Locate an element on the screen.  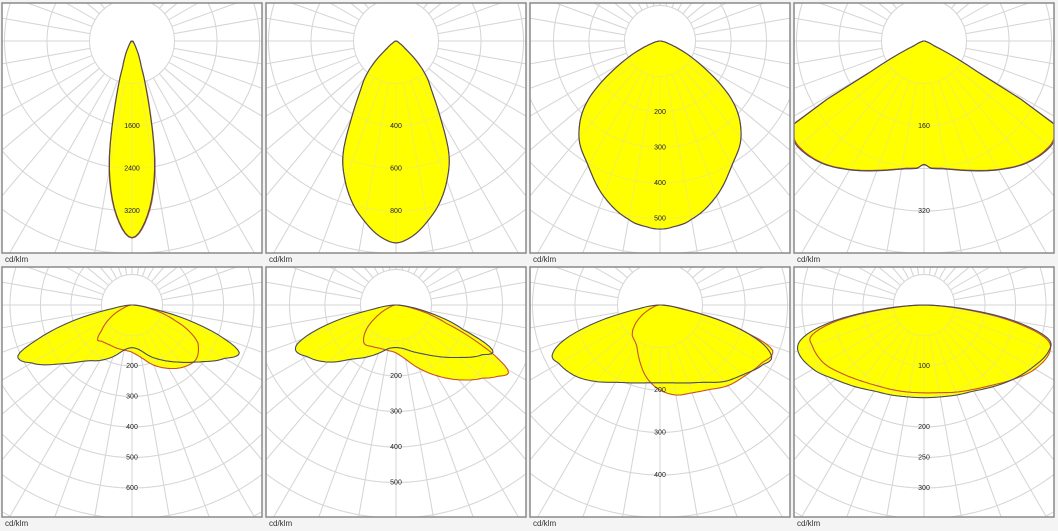
ring-label: 400 is located at coordinates (396, 126).